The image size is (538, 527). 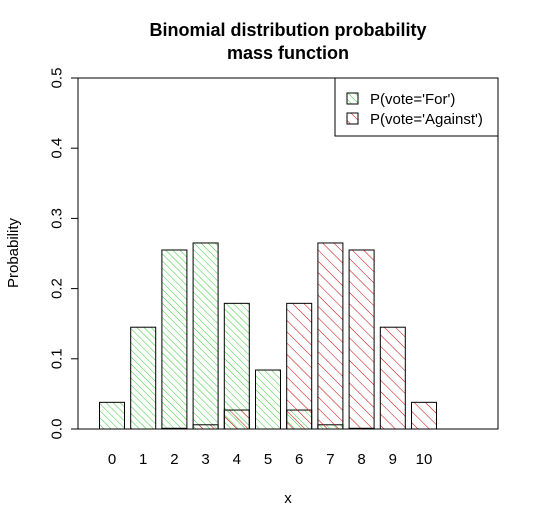 I want to click on y-axis-label: Probability, so click(x=13, y=252).